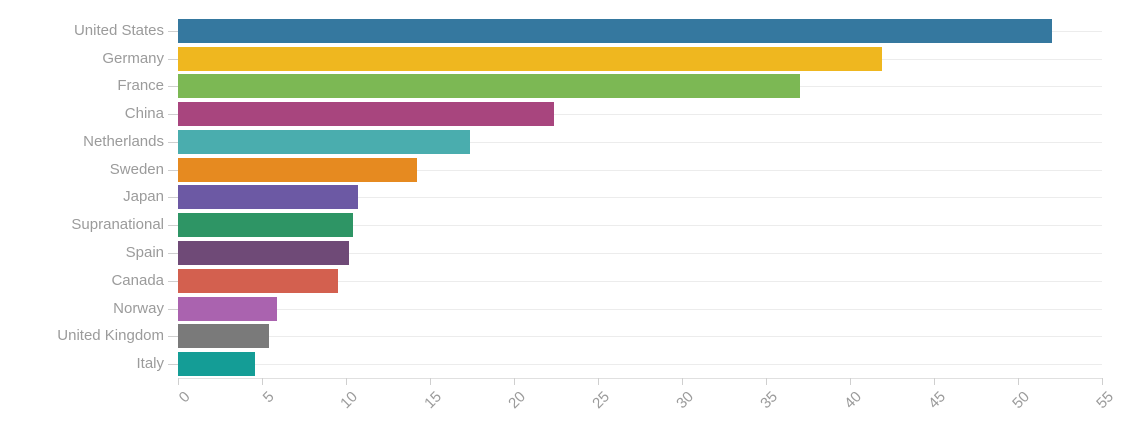 This screenshot has width=1139, height=441. I want to click on category-label-united-kingdom: United Kingdom, so click(110, 336).